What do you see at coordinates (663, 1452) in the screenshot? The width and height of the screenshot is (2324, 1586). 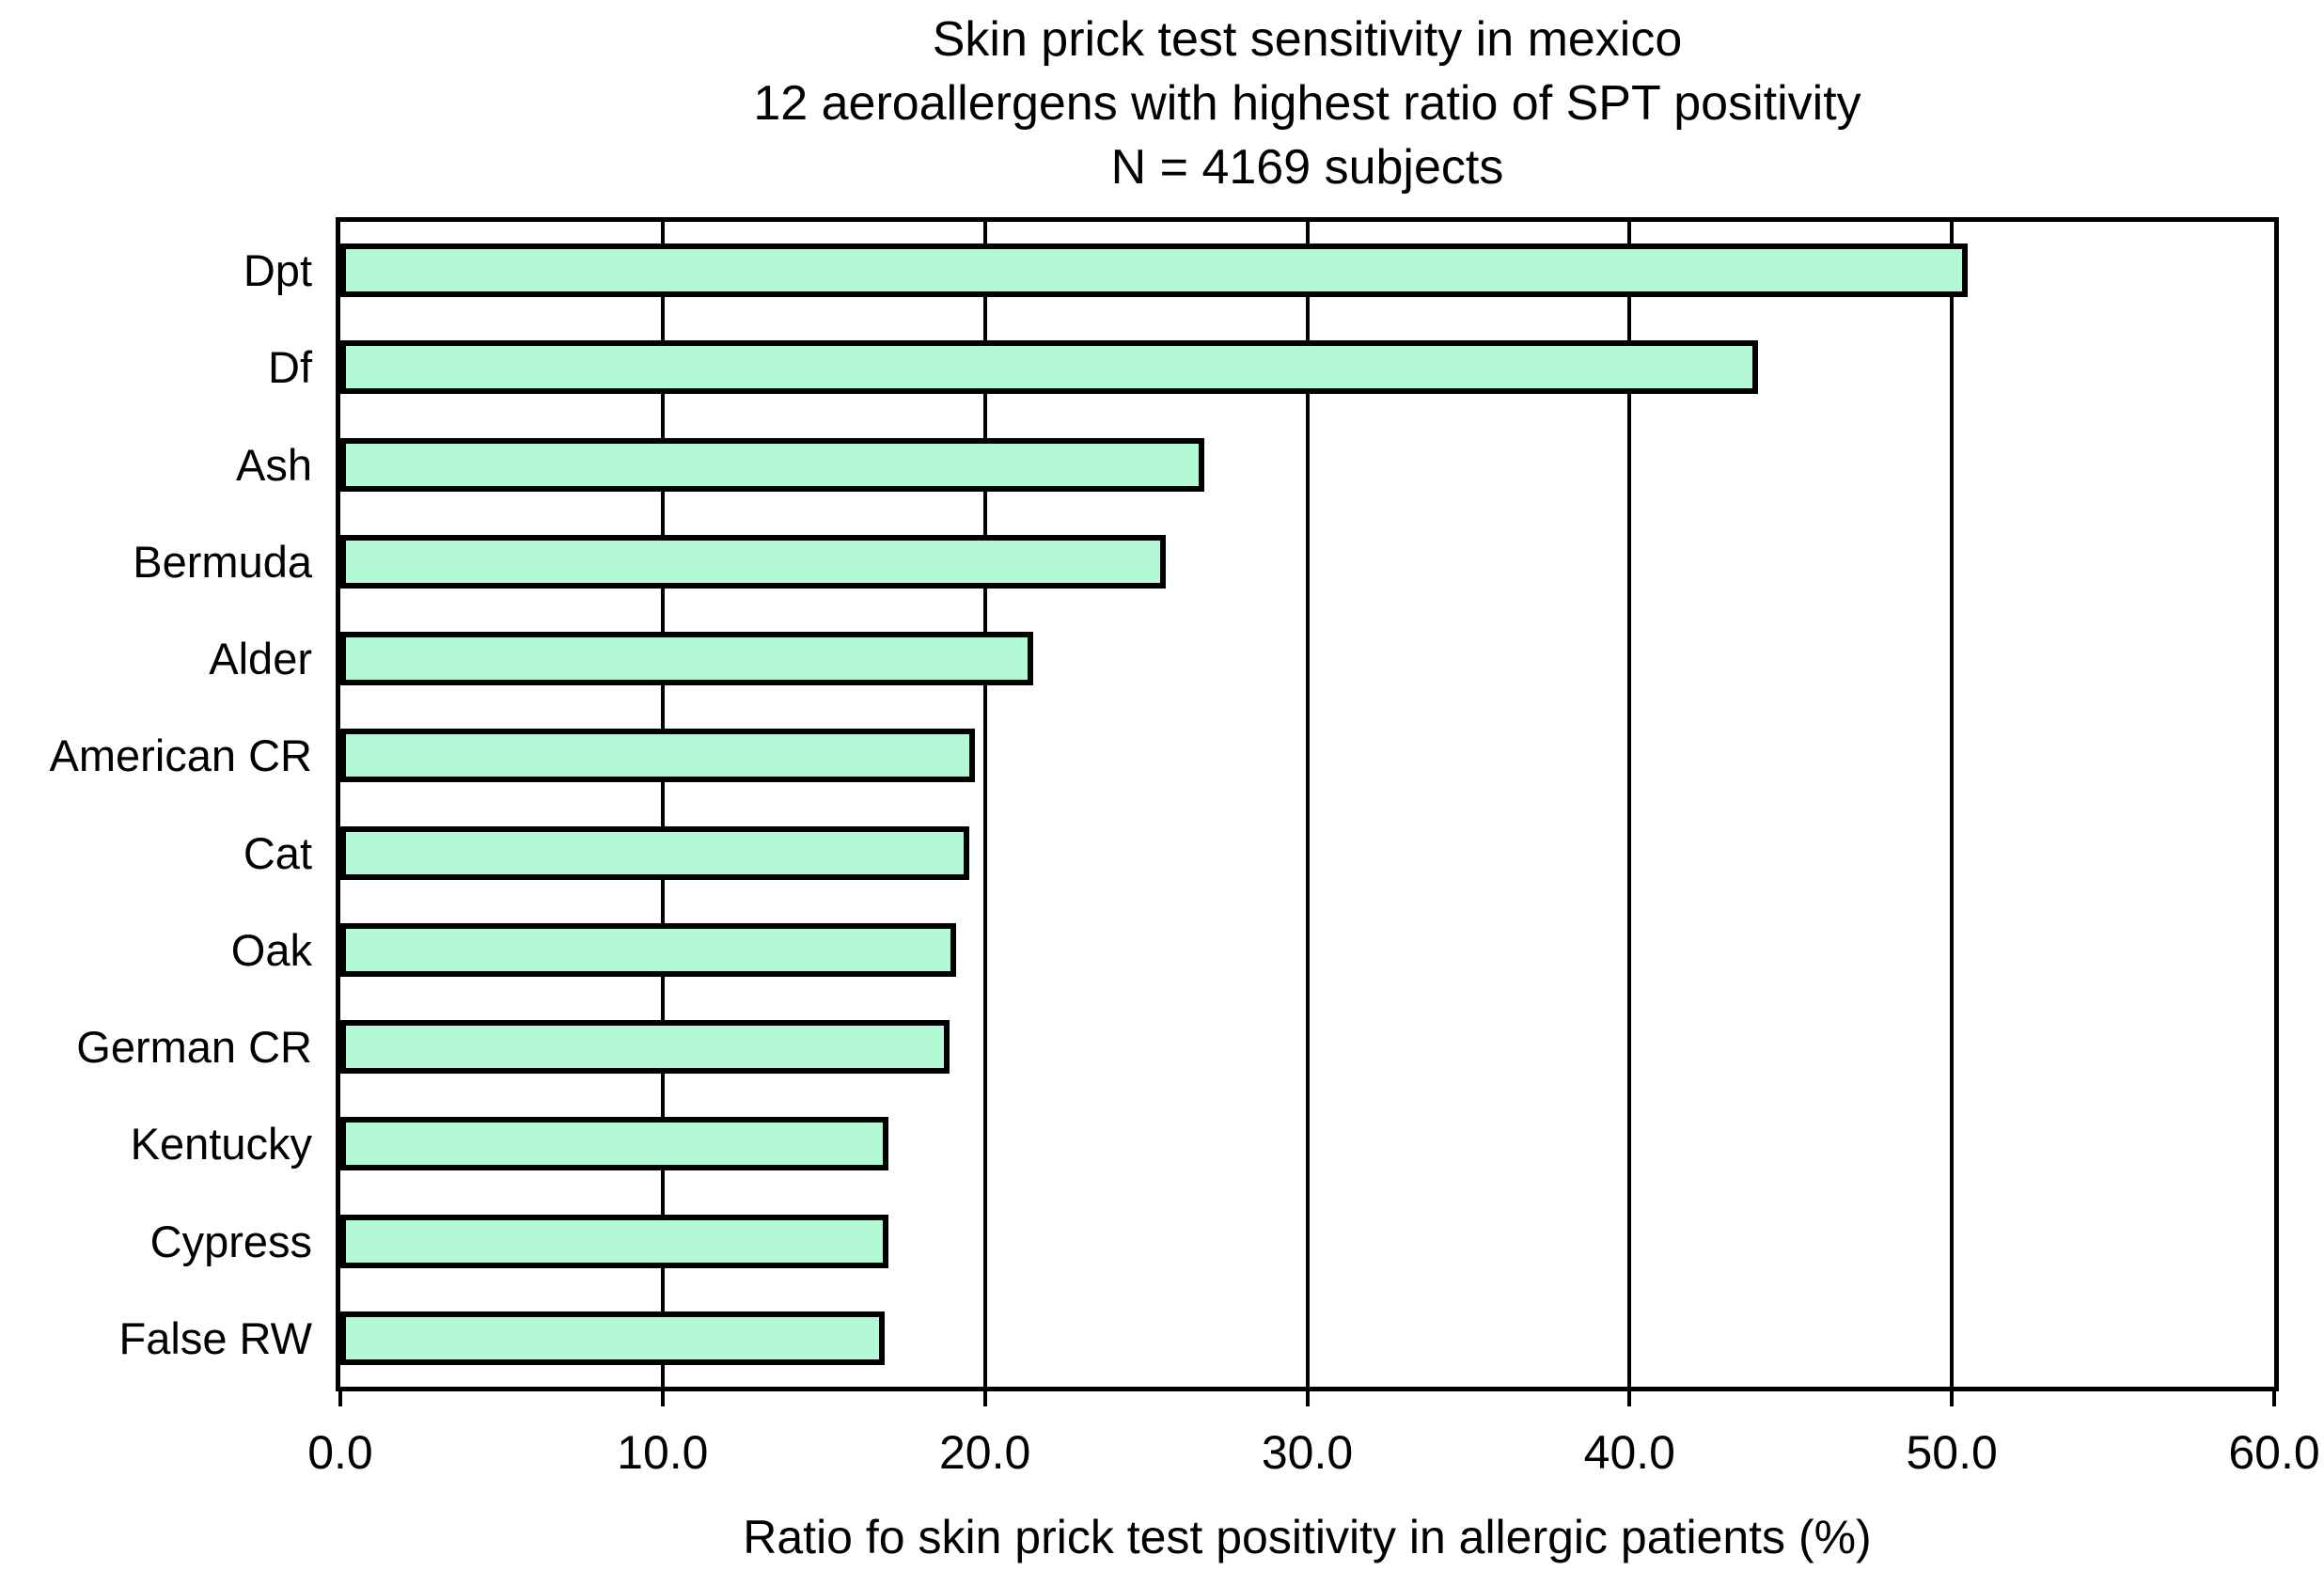 I see `x-tick-label-10: 10.0` at bounding box center [663, 1452].